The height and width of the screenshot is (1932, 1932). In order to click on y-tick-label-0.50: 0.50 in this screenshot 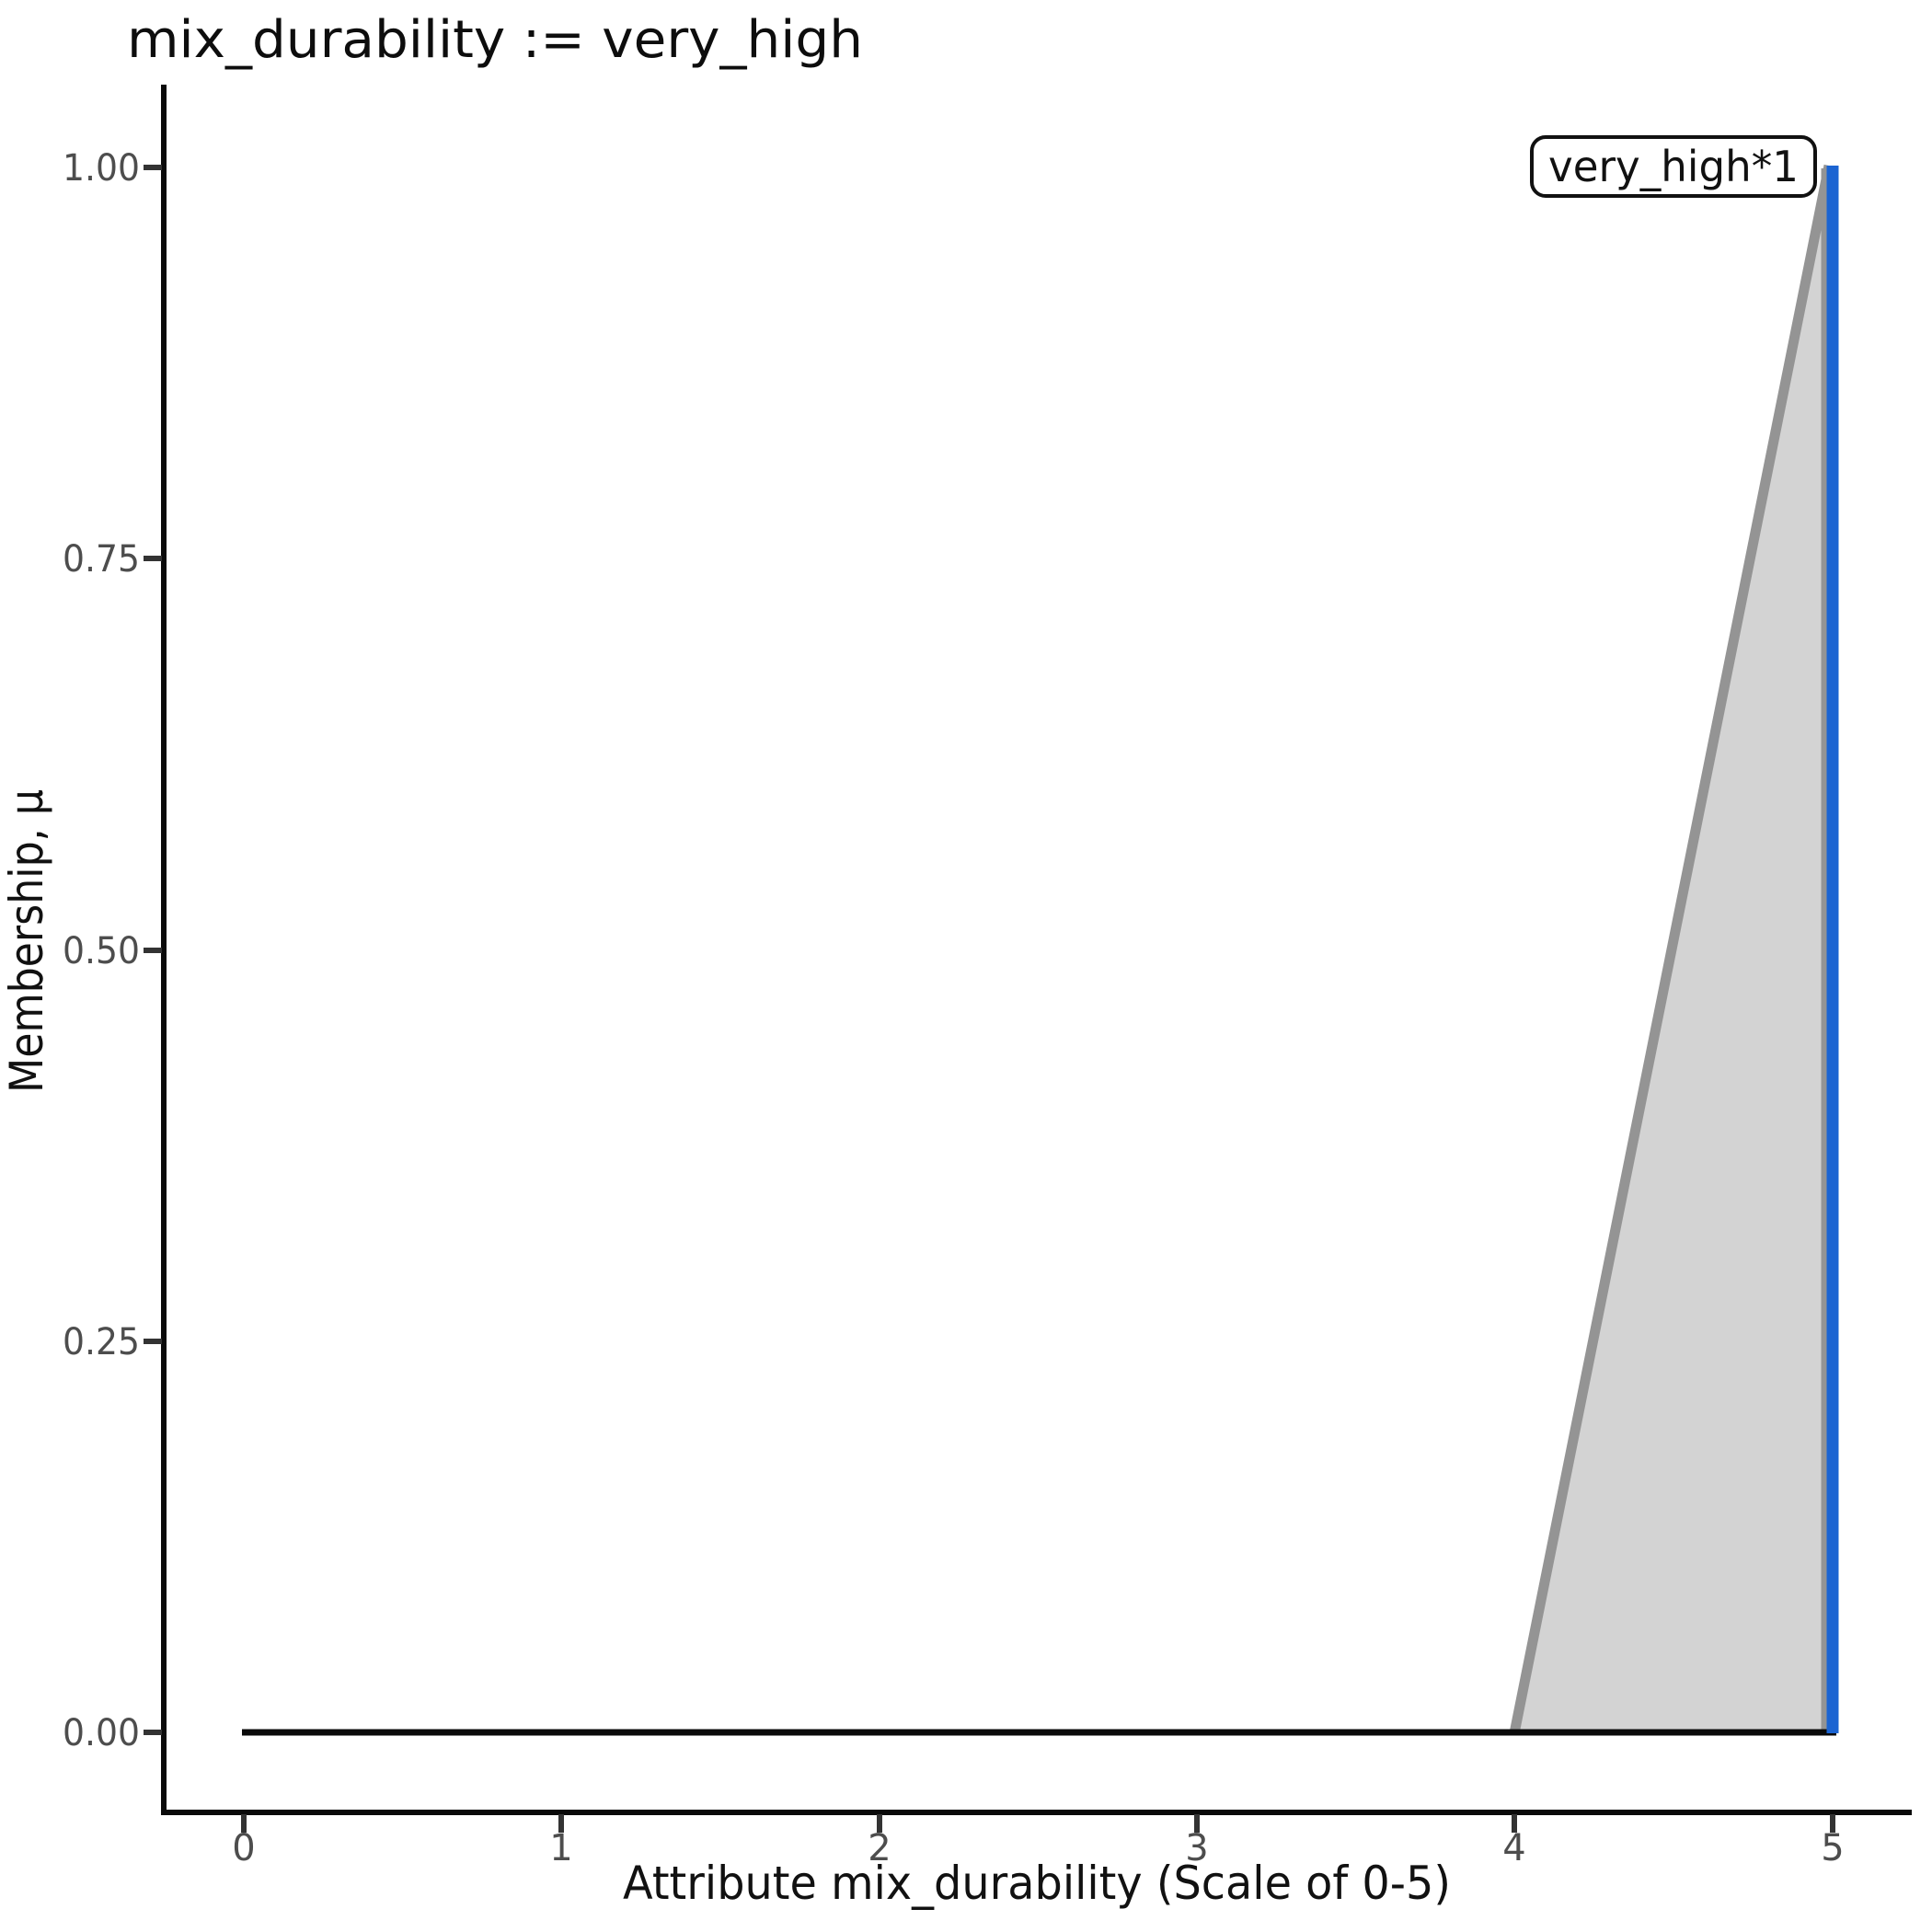, I will do `click(101, 951)`.